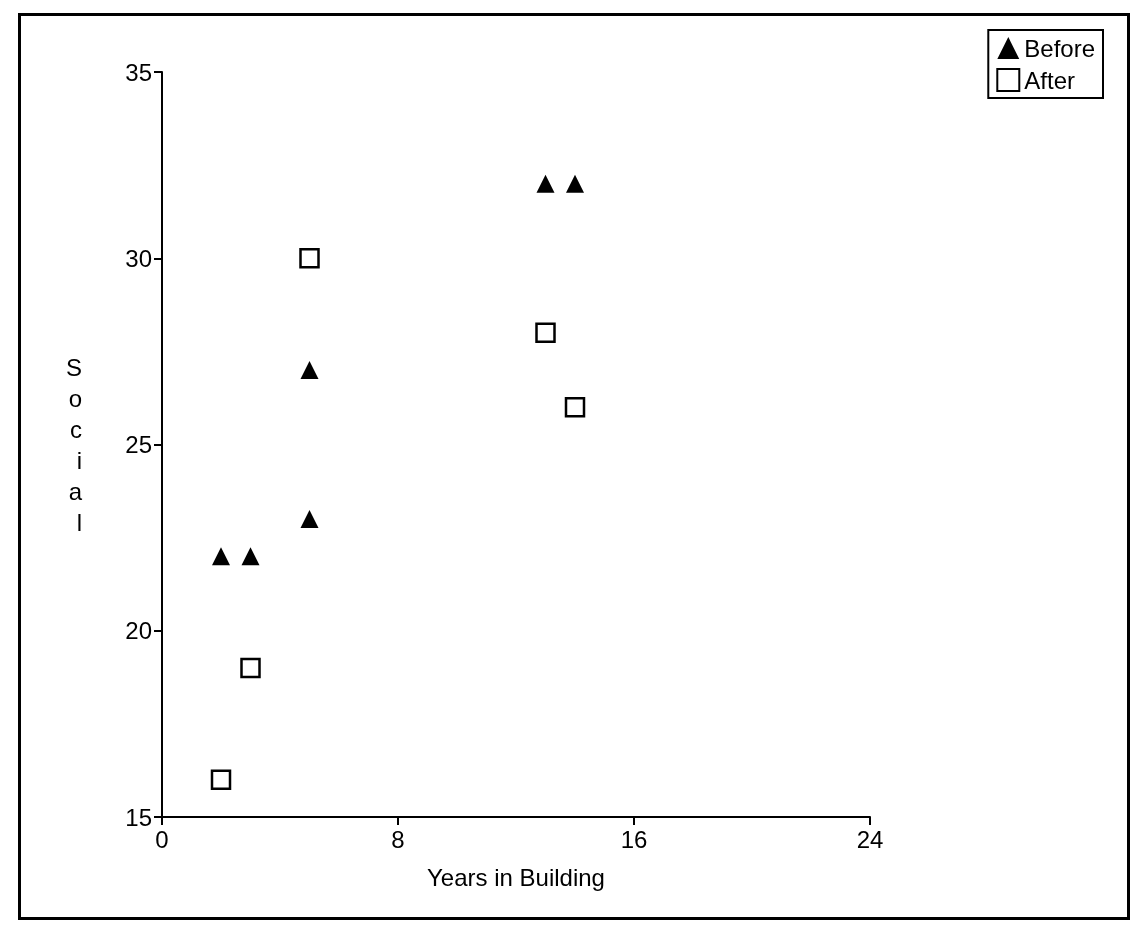 The width and height of the screenshot is (1135, 938). Describe the element at coordinates (870, 839) in the screenshot. I see `x-tick-label: 24` at that location.